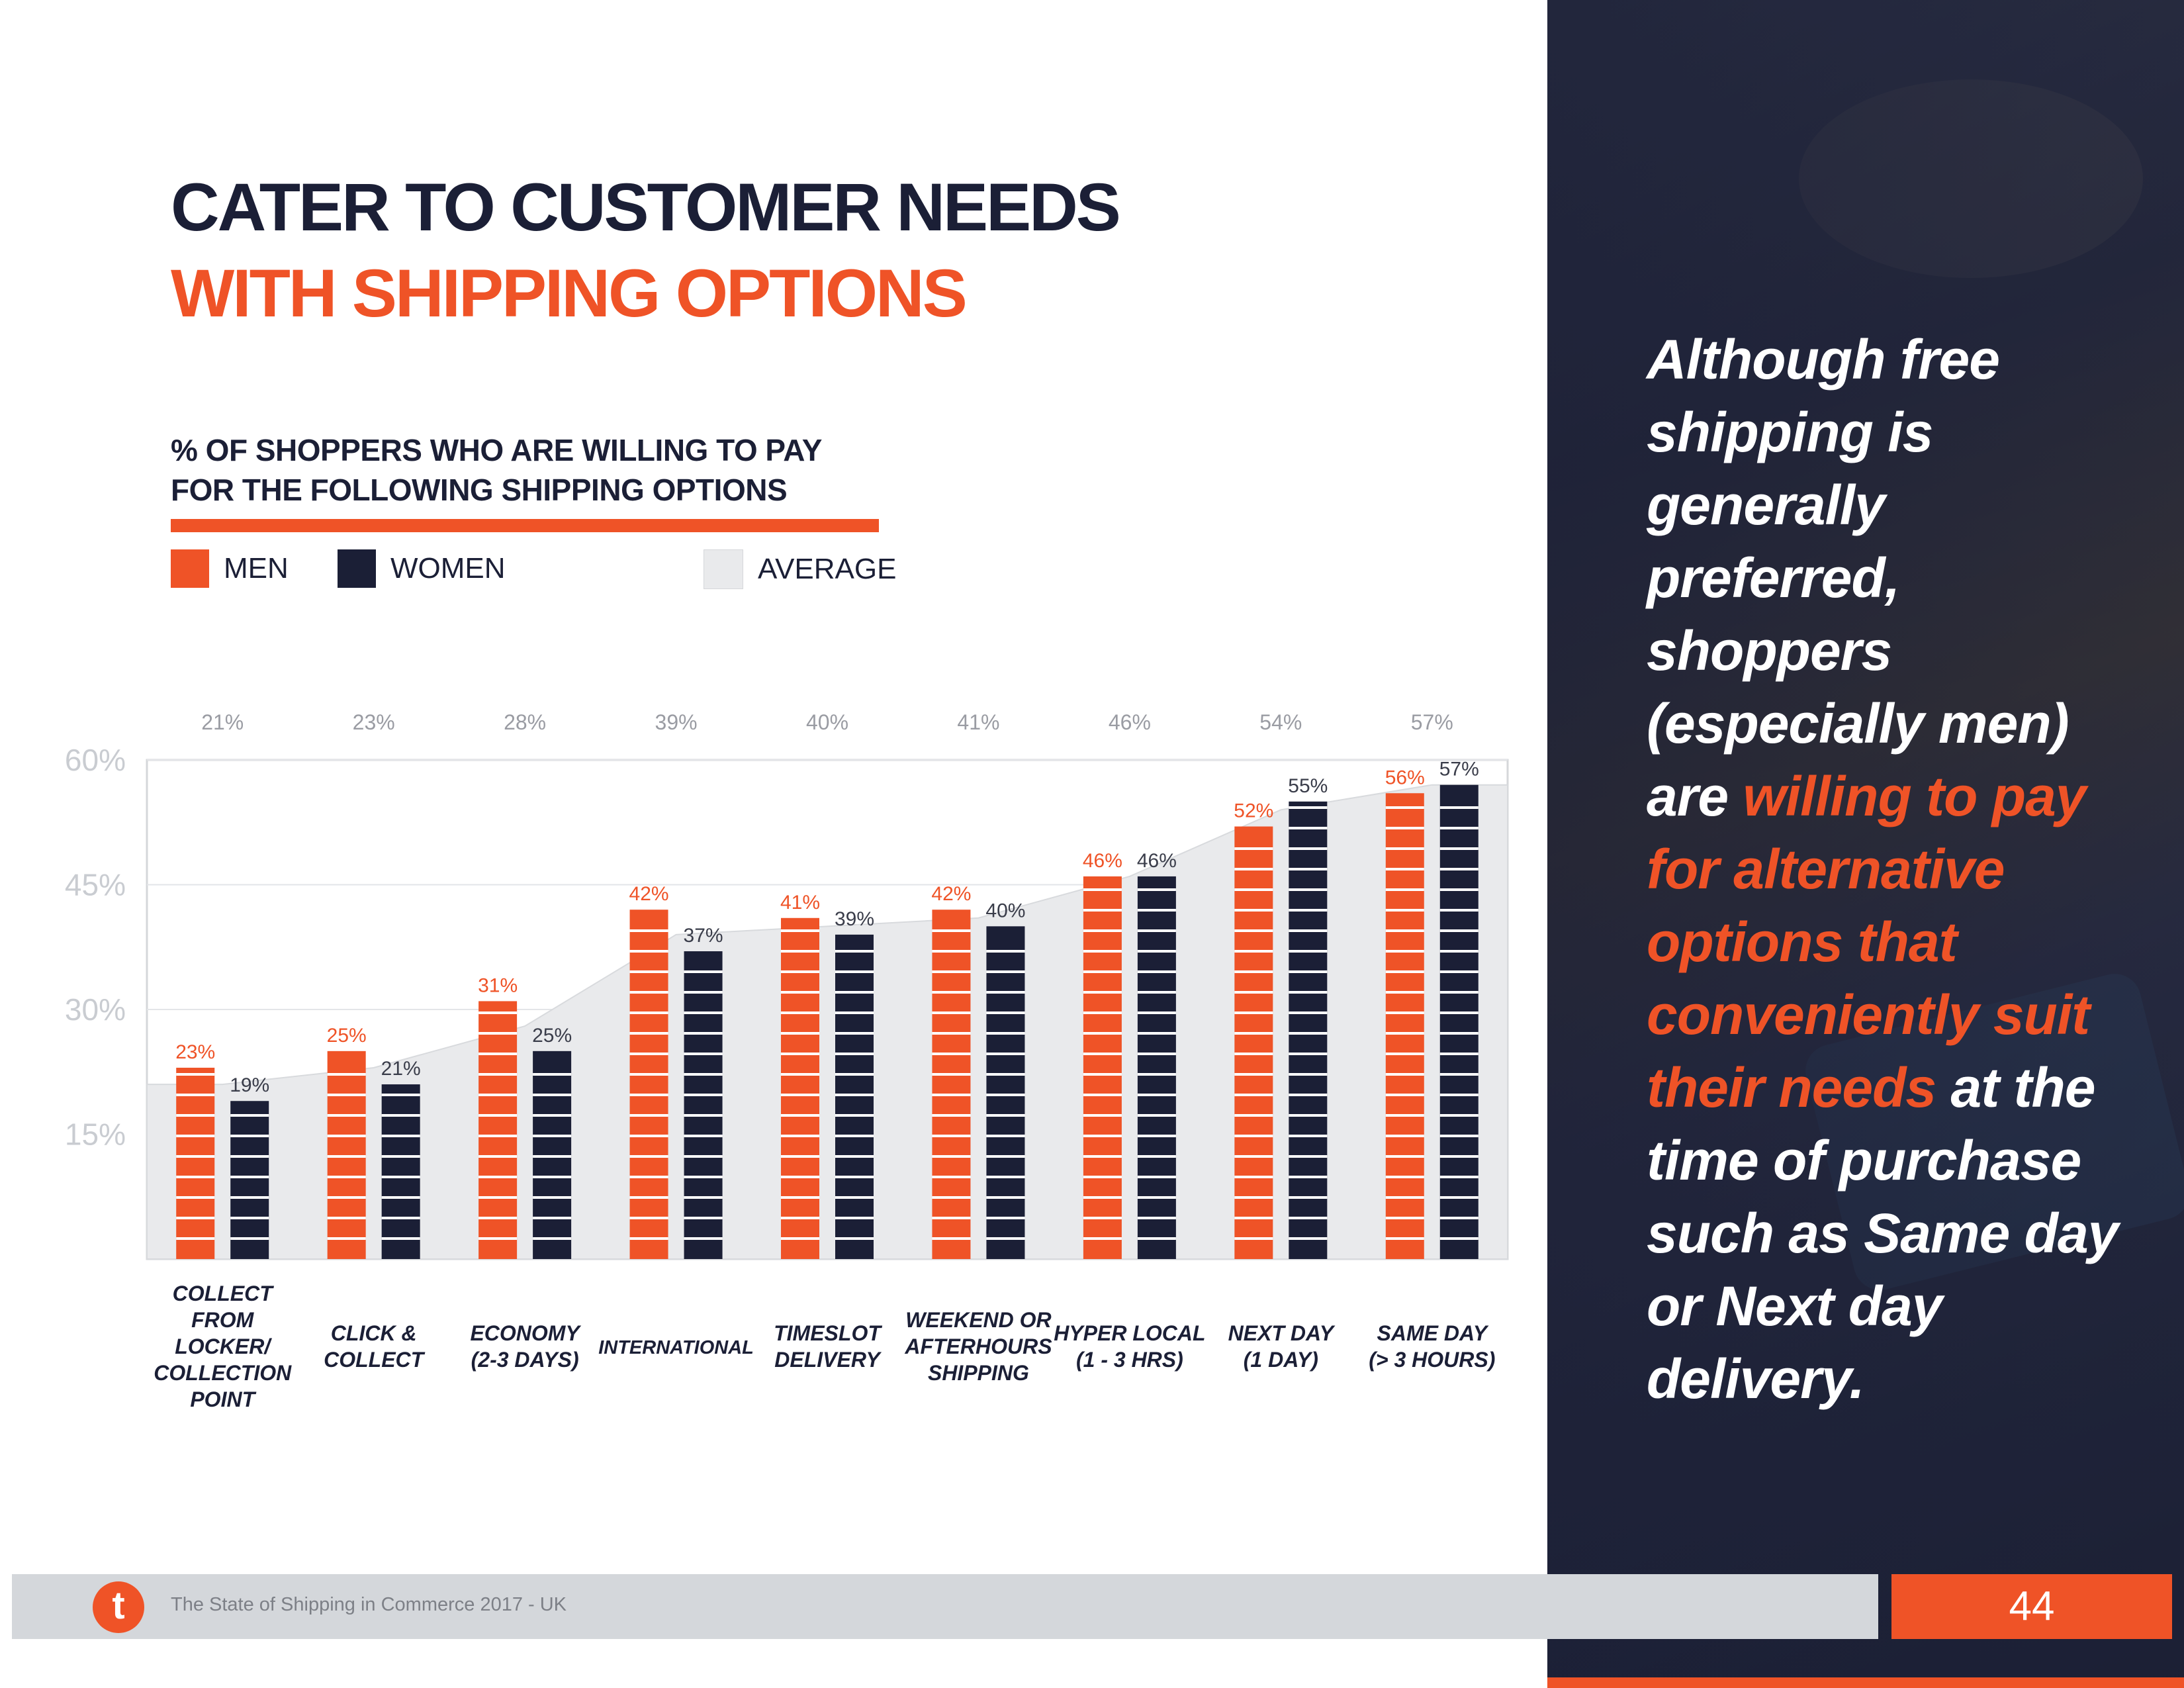 Image resolution: width=2184 pixels, height=1688 pixels. Describe the element at coordinates (357, 568) in the screenshot. I see `legend-women-swatch` at that location.